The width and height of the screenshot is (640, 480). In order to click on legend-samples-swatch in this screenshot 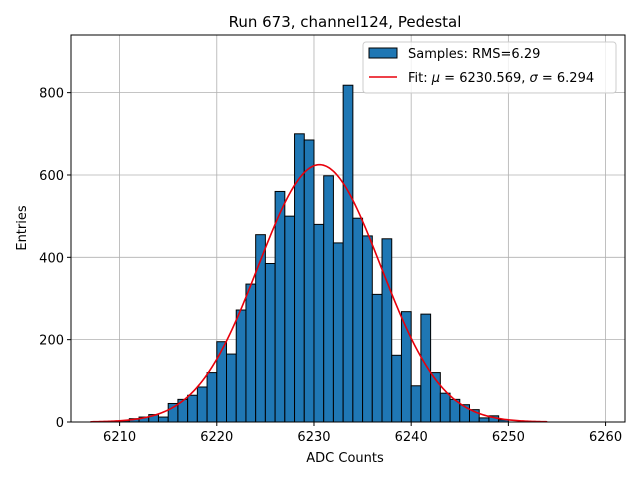, I will do `click(383, 53)`.